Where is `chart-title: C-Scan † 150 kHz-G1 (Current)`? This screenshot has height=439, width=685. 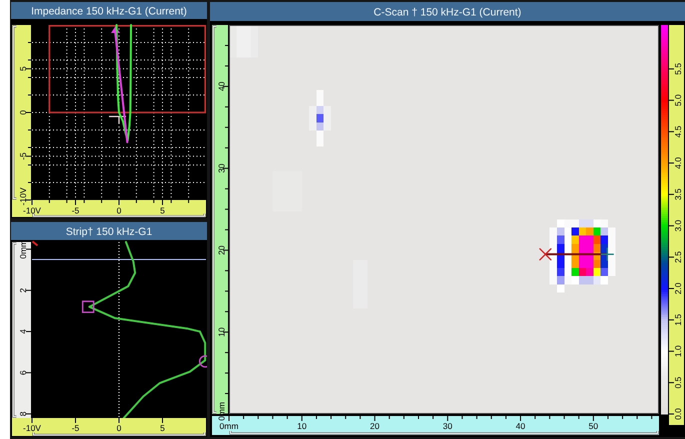 chart-title: C-Scan † 150 kHz-G1 (Current) is located at coordinates (448, 12).